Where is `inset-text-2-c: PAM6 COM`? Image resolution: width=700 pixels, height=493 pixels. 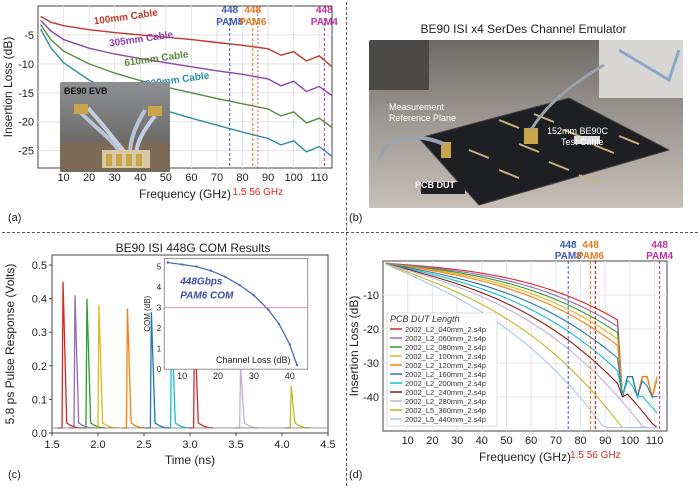
inset-text-2-c: PAM6 COM is located at coordinates (207, 295).